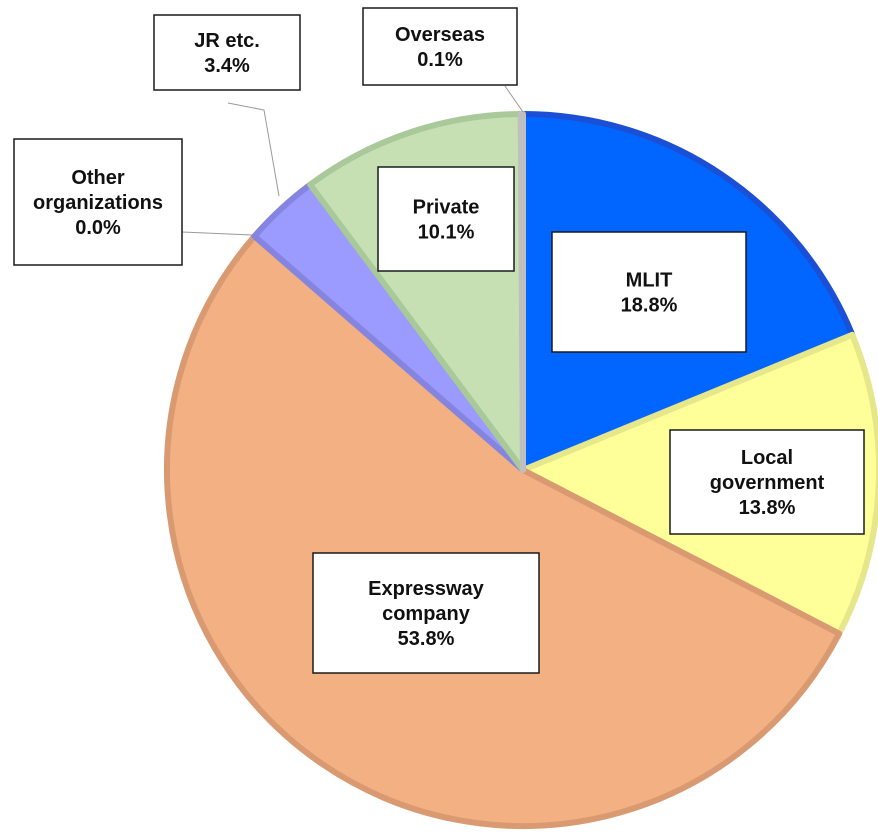 Image resolution: width=878 pixels, height=837 pixels. I want to click on data-label-text: government, so click(767, 483).